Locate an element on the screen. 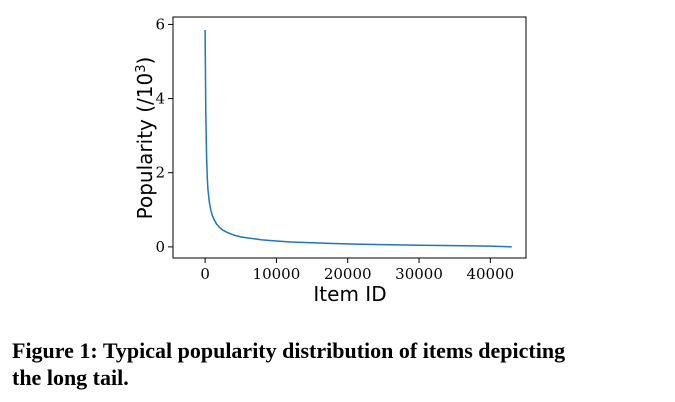 This screenshot has width=675, height=402. x-tick-label: 20000 is located at coordinates (348, 274).